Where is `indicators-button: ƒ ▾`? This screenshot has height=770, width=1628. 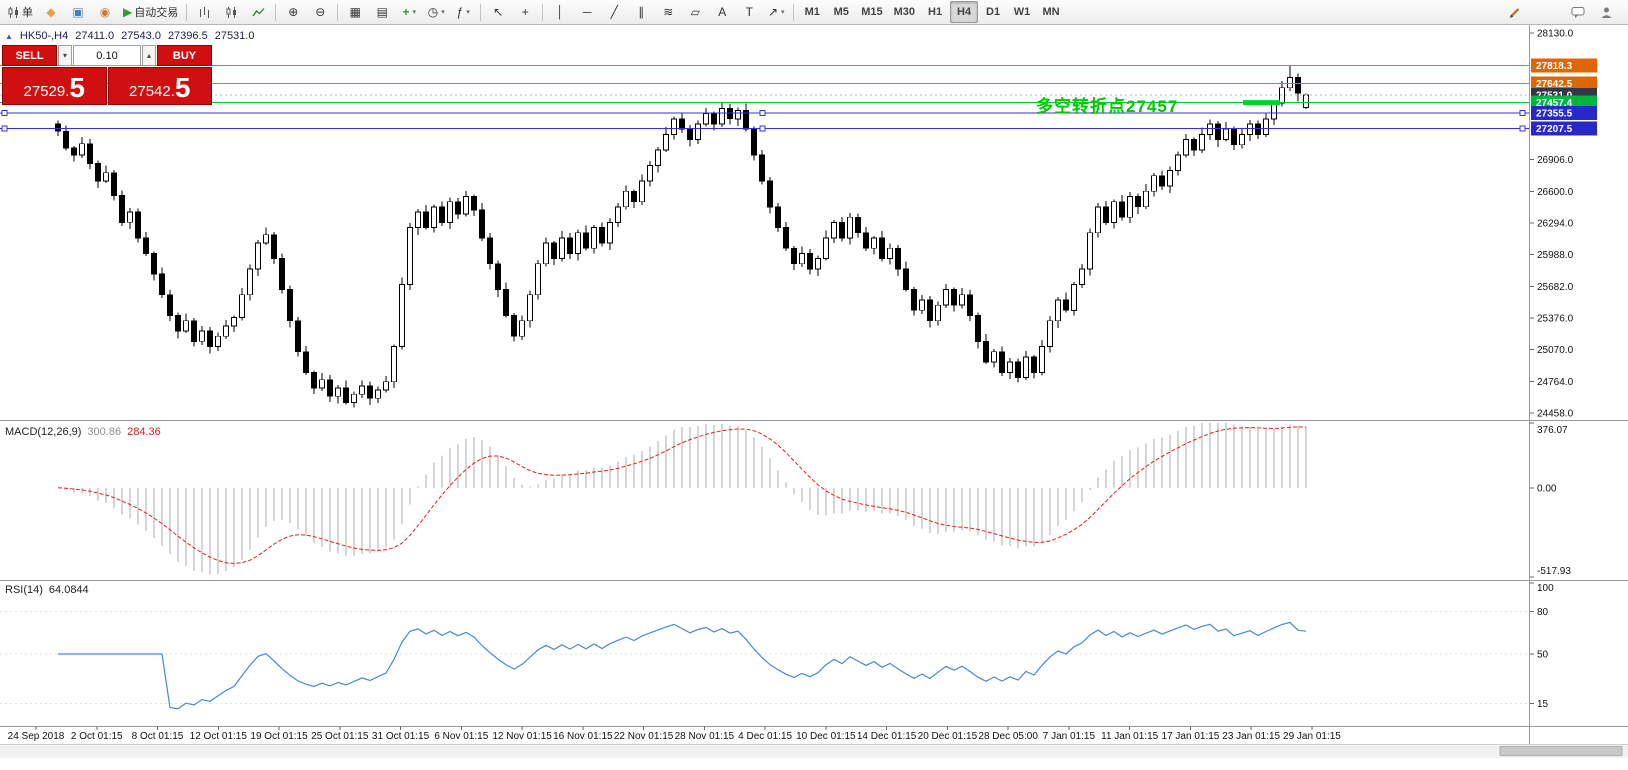 indicators-button: ƒ ▾ is located at coordinates (463, 12).